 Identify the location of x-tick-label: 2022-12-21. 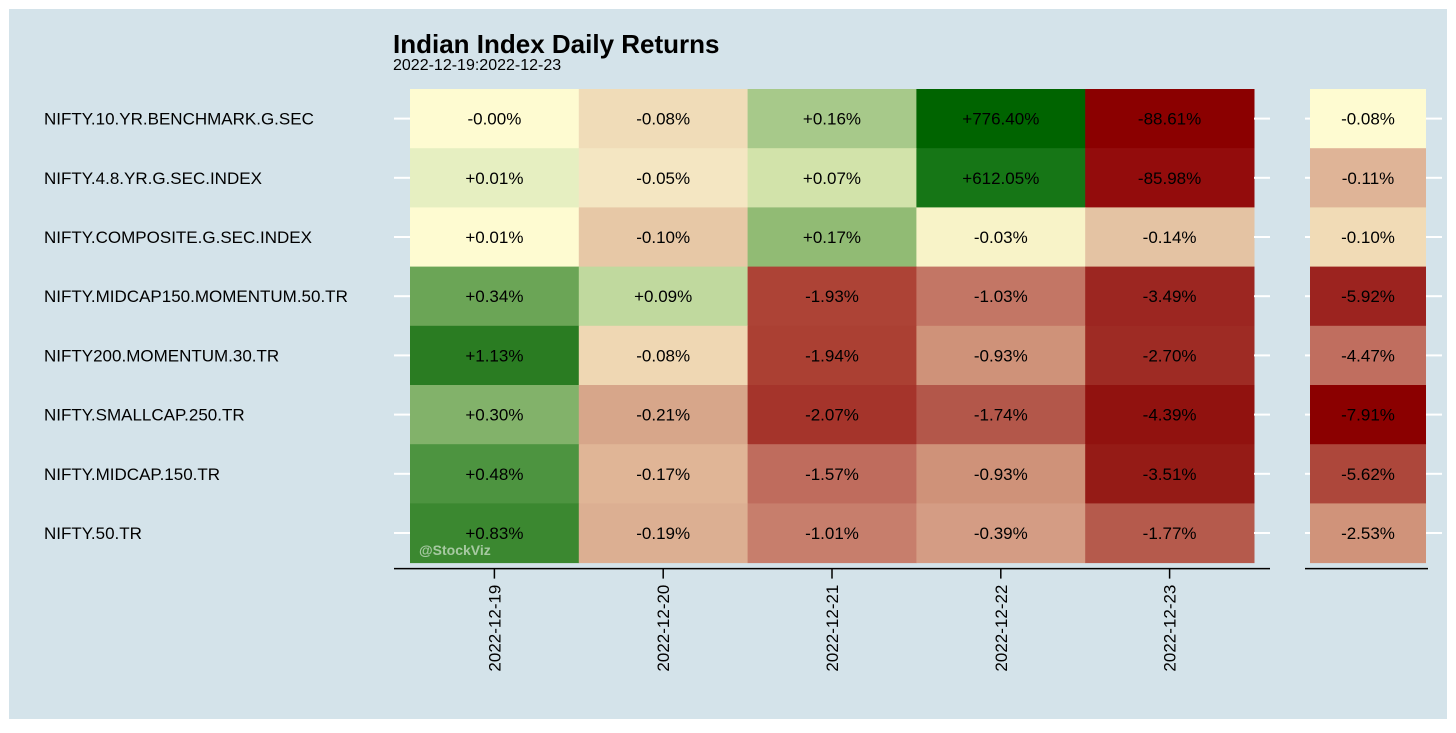
(832, 628).